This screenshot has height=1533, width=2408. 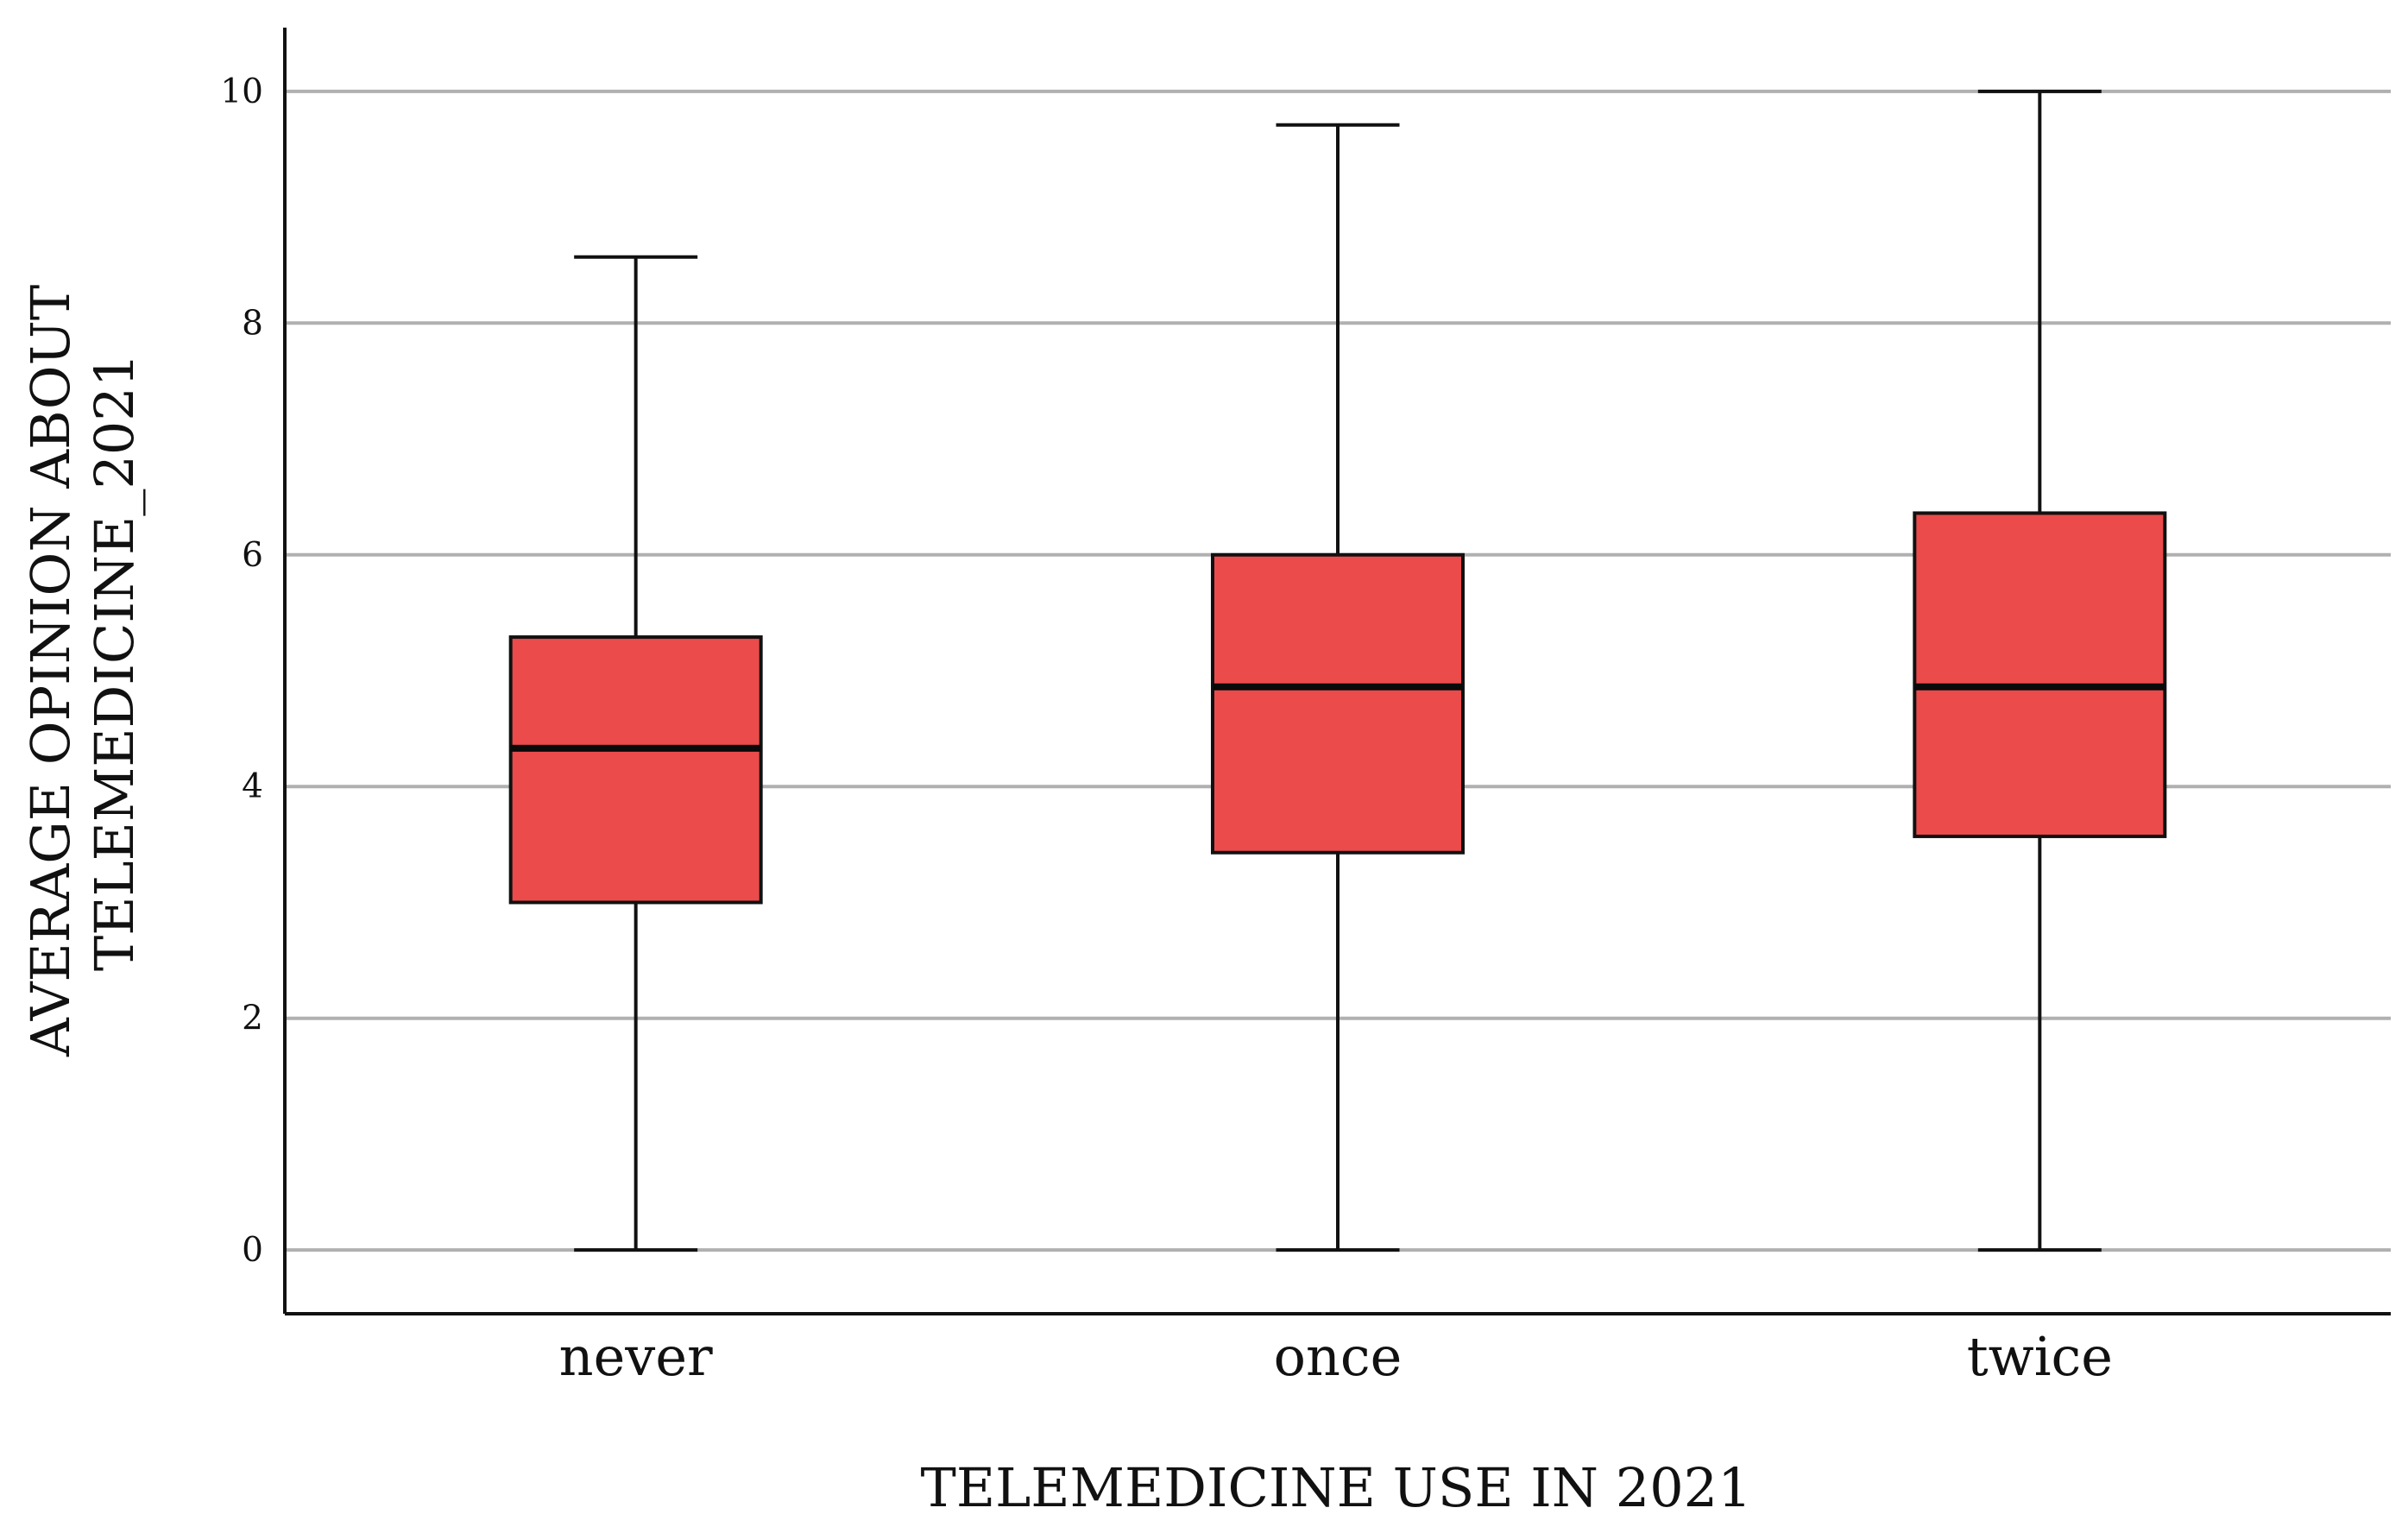 I want to click on y-tick-labels: 0 2 4 6 8 10, so click(x=241, y=671).